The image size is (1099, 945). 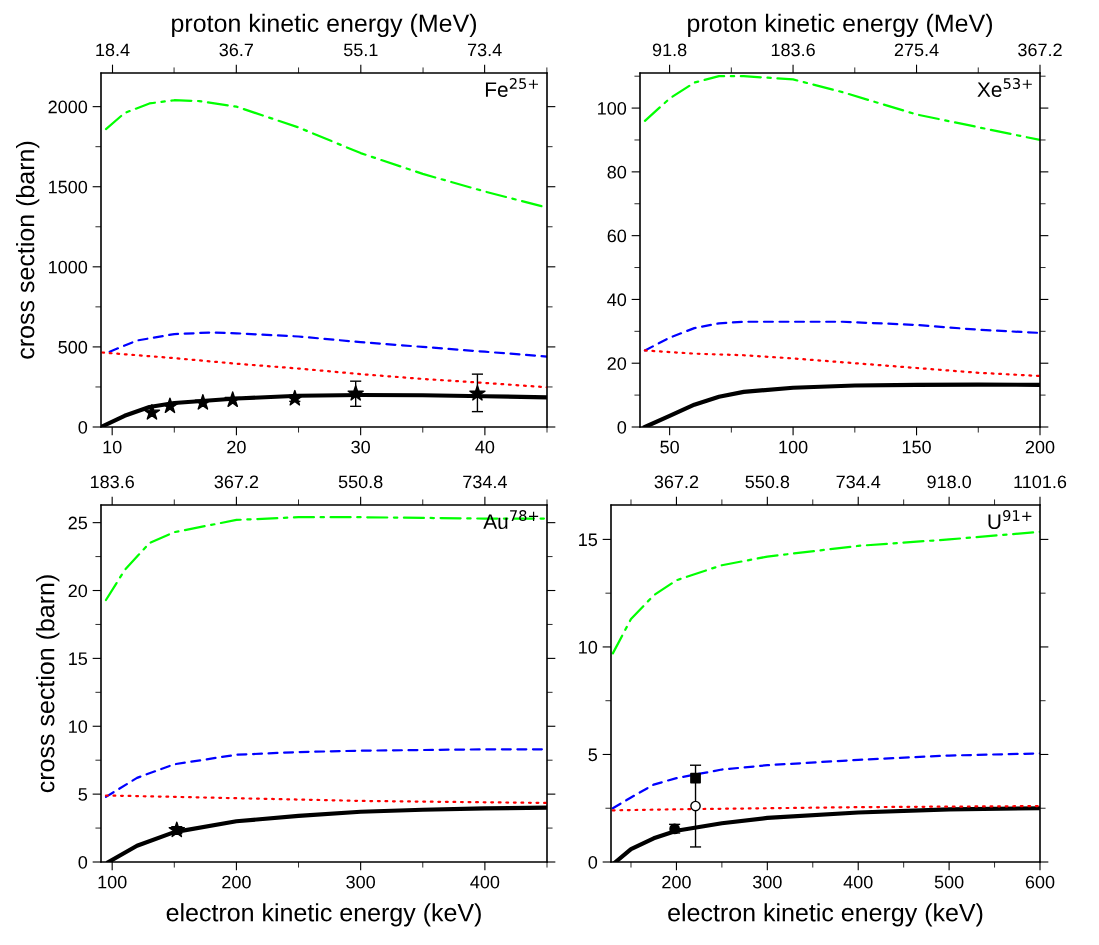 I want to click on x-tick-label: 150, so click(x=916, y=447).